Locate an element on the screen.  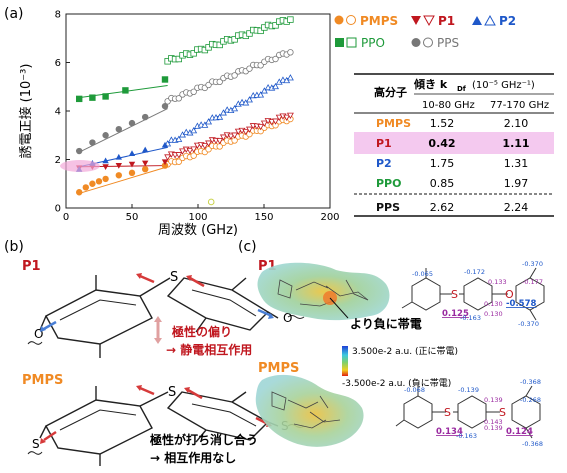
pmps-charge-structure is located at coordinates (468, 412).